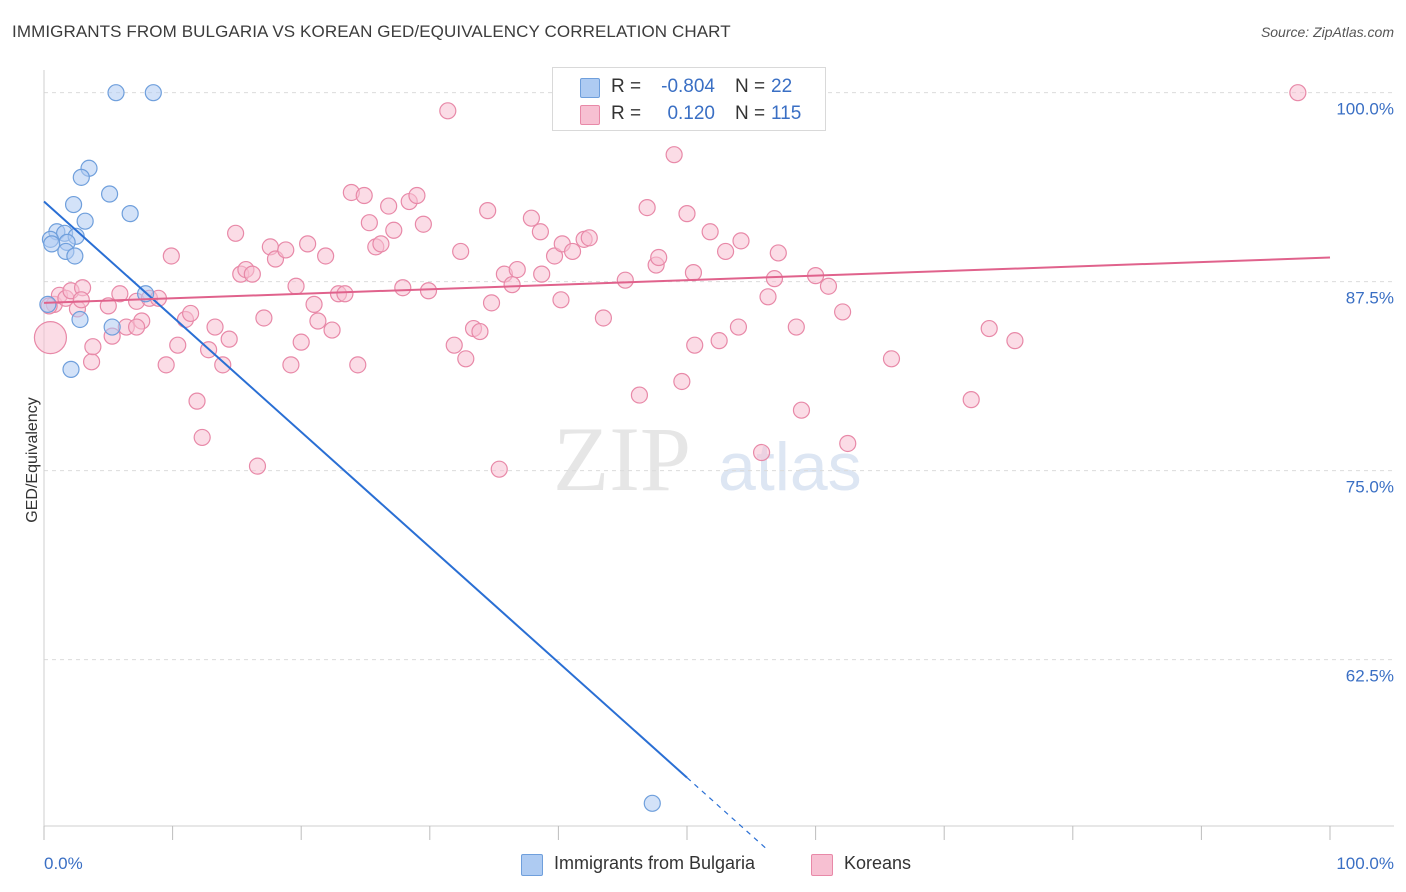 The width and height of the screenshot is (1406, 892). Describe the element at coordinates (1365, 109) in the screenshot. I see `y-tick-label: 100.0%` at that location.